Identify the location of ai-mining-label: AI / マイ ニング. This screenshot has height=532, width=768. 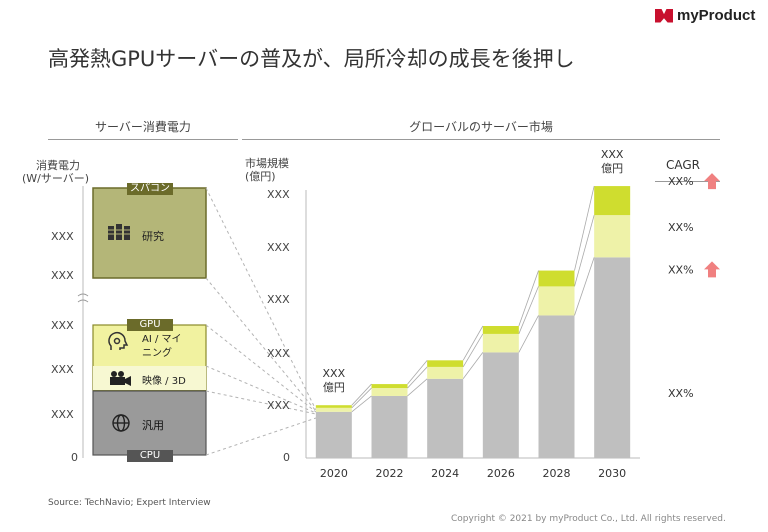
(162, 346).